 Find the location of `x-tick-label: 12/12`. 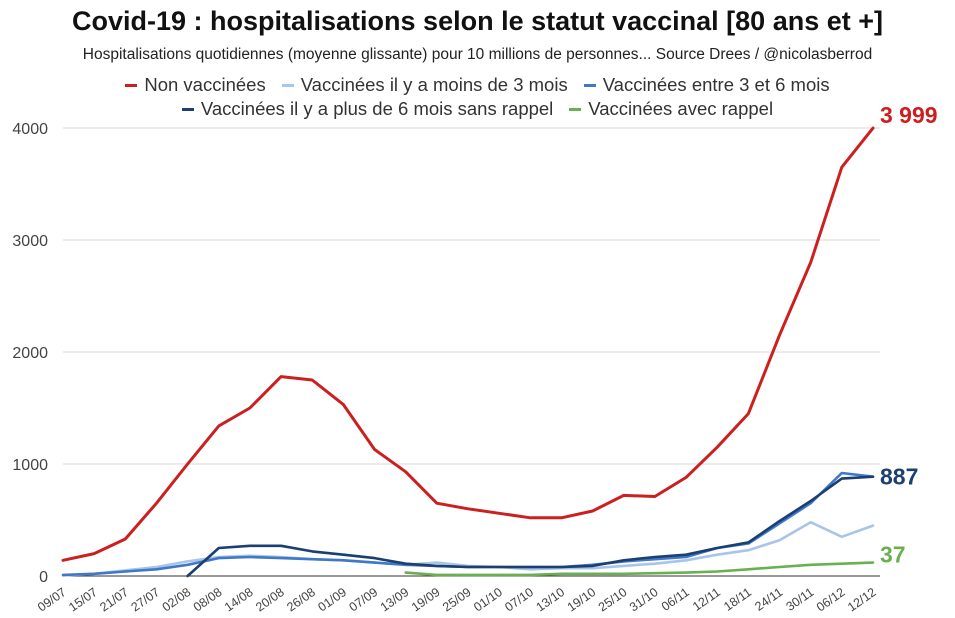

x-tick-label: 12/12 is located at coordinates (862, 599).